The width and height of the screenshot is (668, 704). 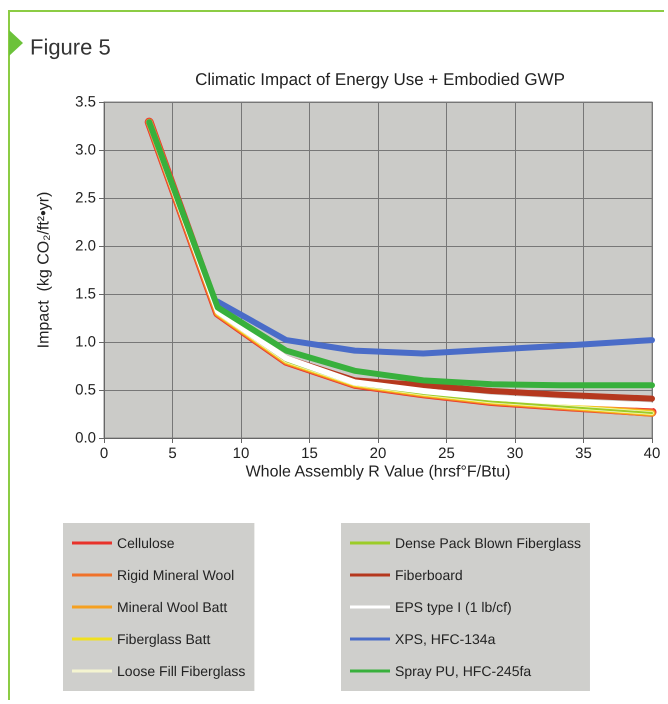 What do you see at coordinates (241, 453) in the screenshot?
I see `x-tick-label: 10` at bounding box center [241, 453].